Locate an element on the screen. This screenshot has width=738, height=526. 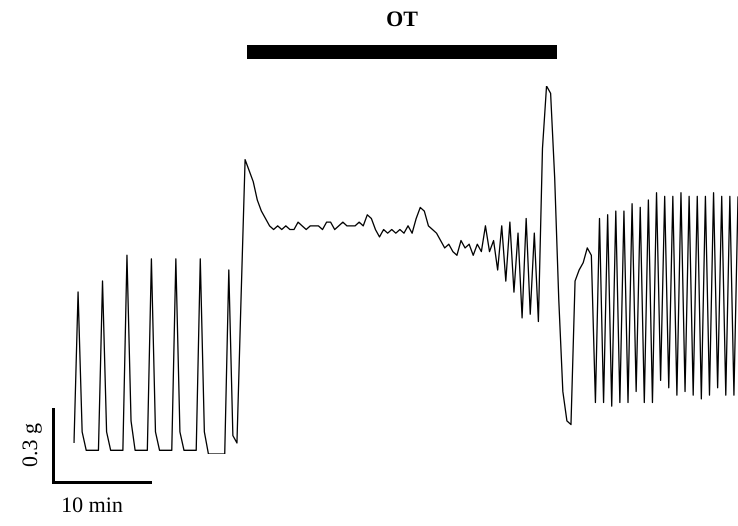
text: 0.3 g is located at coordinates (30, 445).